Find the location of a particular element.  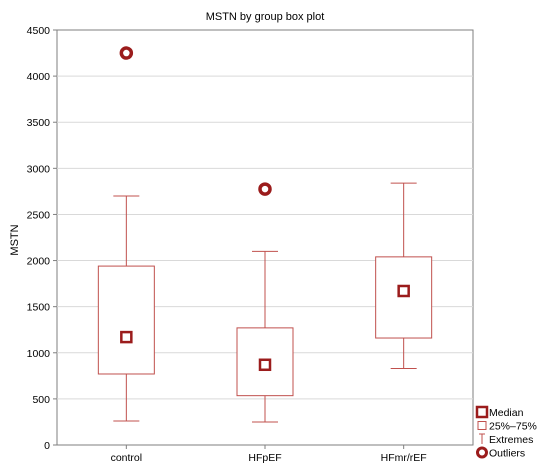

legend-label: Extremes is located at coordinates (511, 440).